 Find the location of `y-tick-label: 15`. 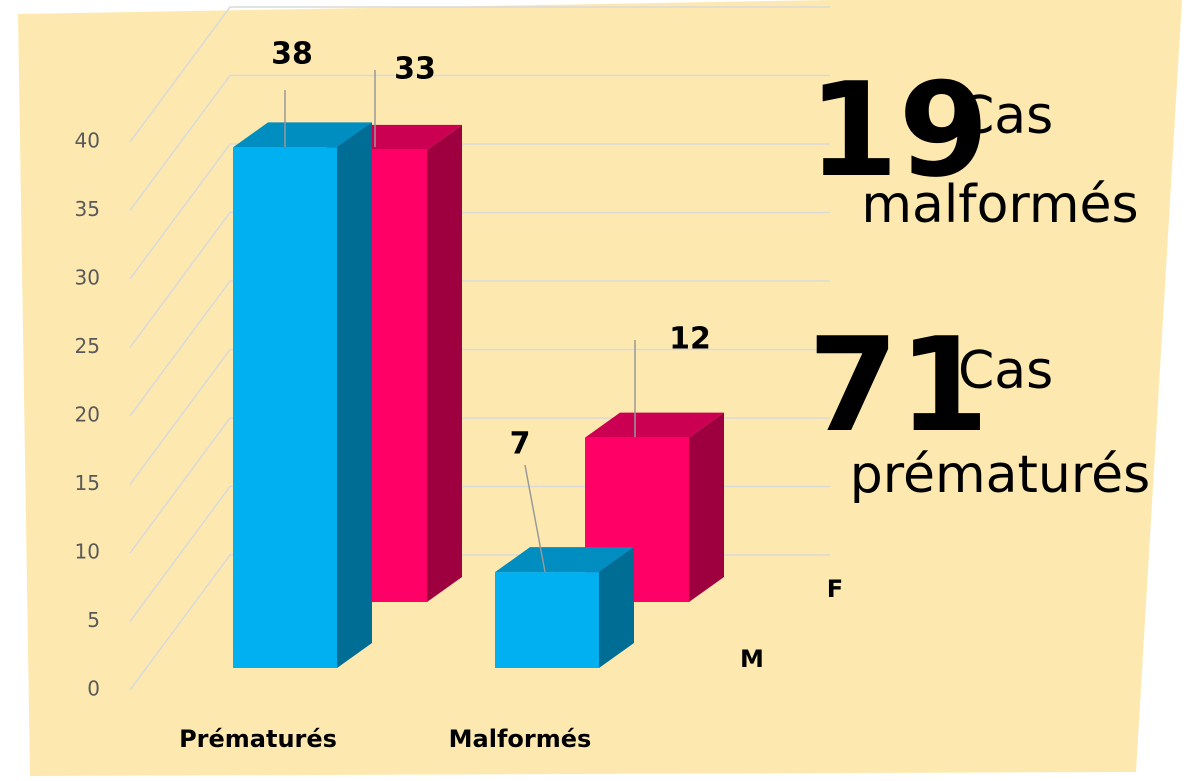

y-tick-label: 15 is located at coordinates (87, 483).